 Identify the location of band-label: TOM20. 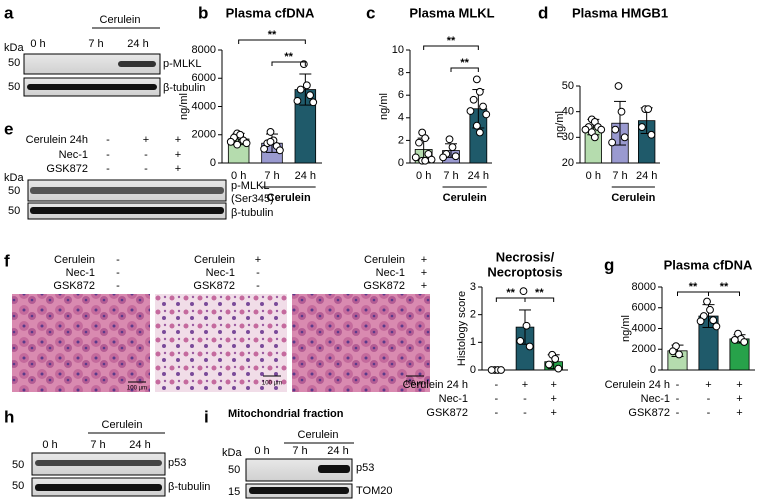
(374, 491).